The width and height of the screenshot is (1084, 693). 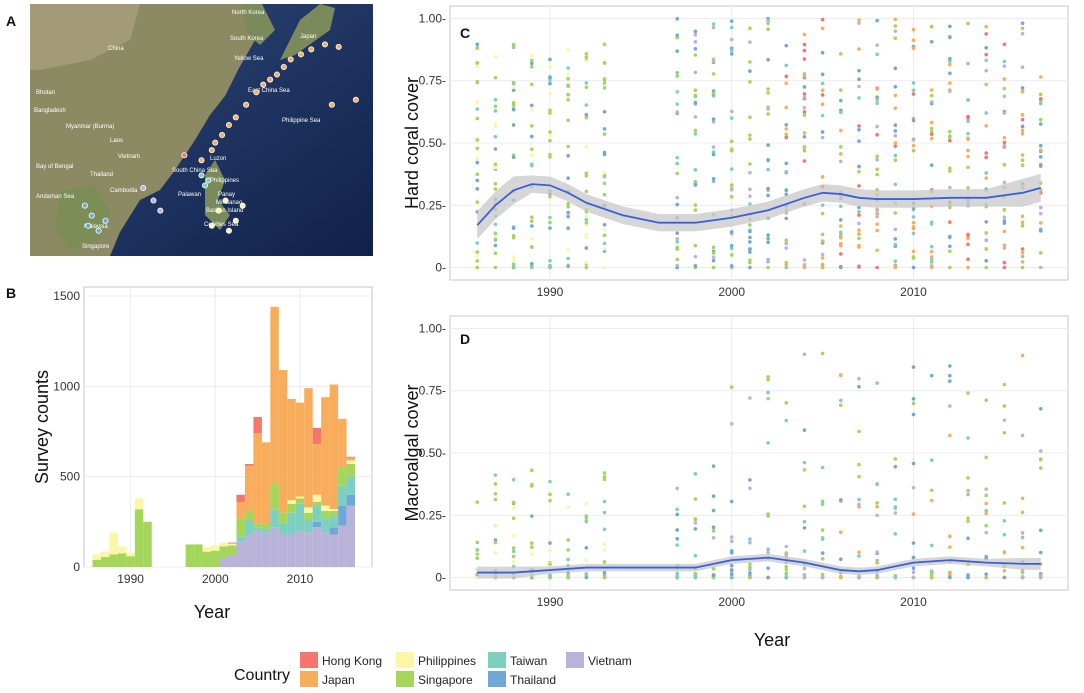 I want to click on bar-2006-vietnam, so click(x=266, y=549).